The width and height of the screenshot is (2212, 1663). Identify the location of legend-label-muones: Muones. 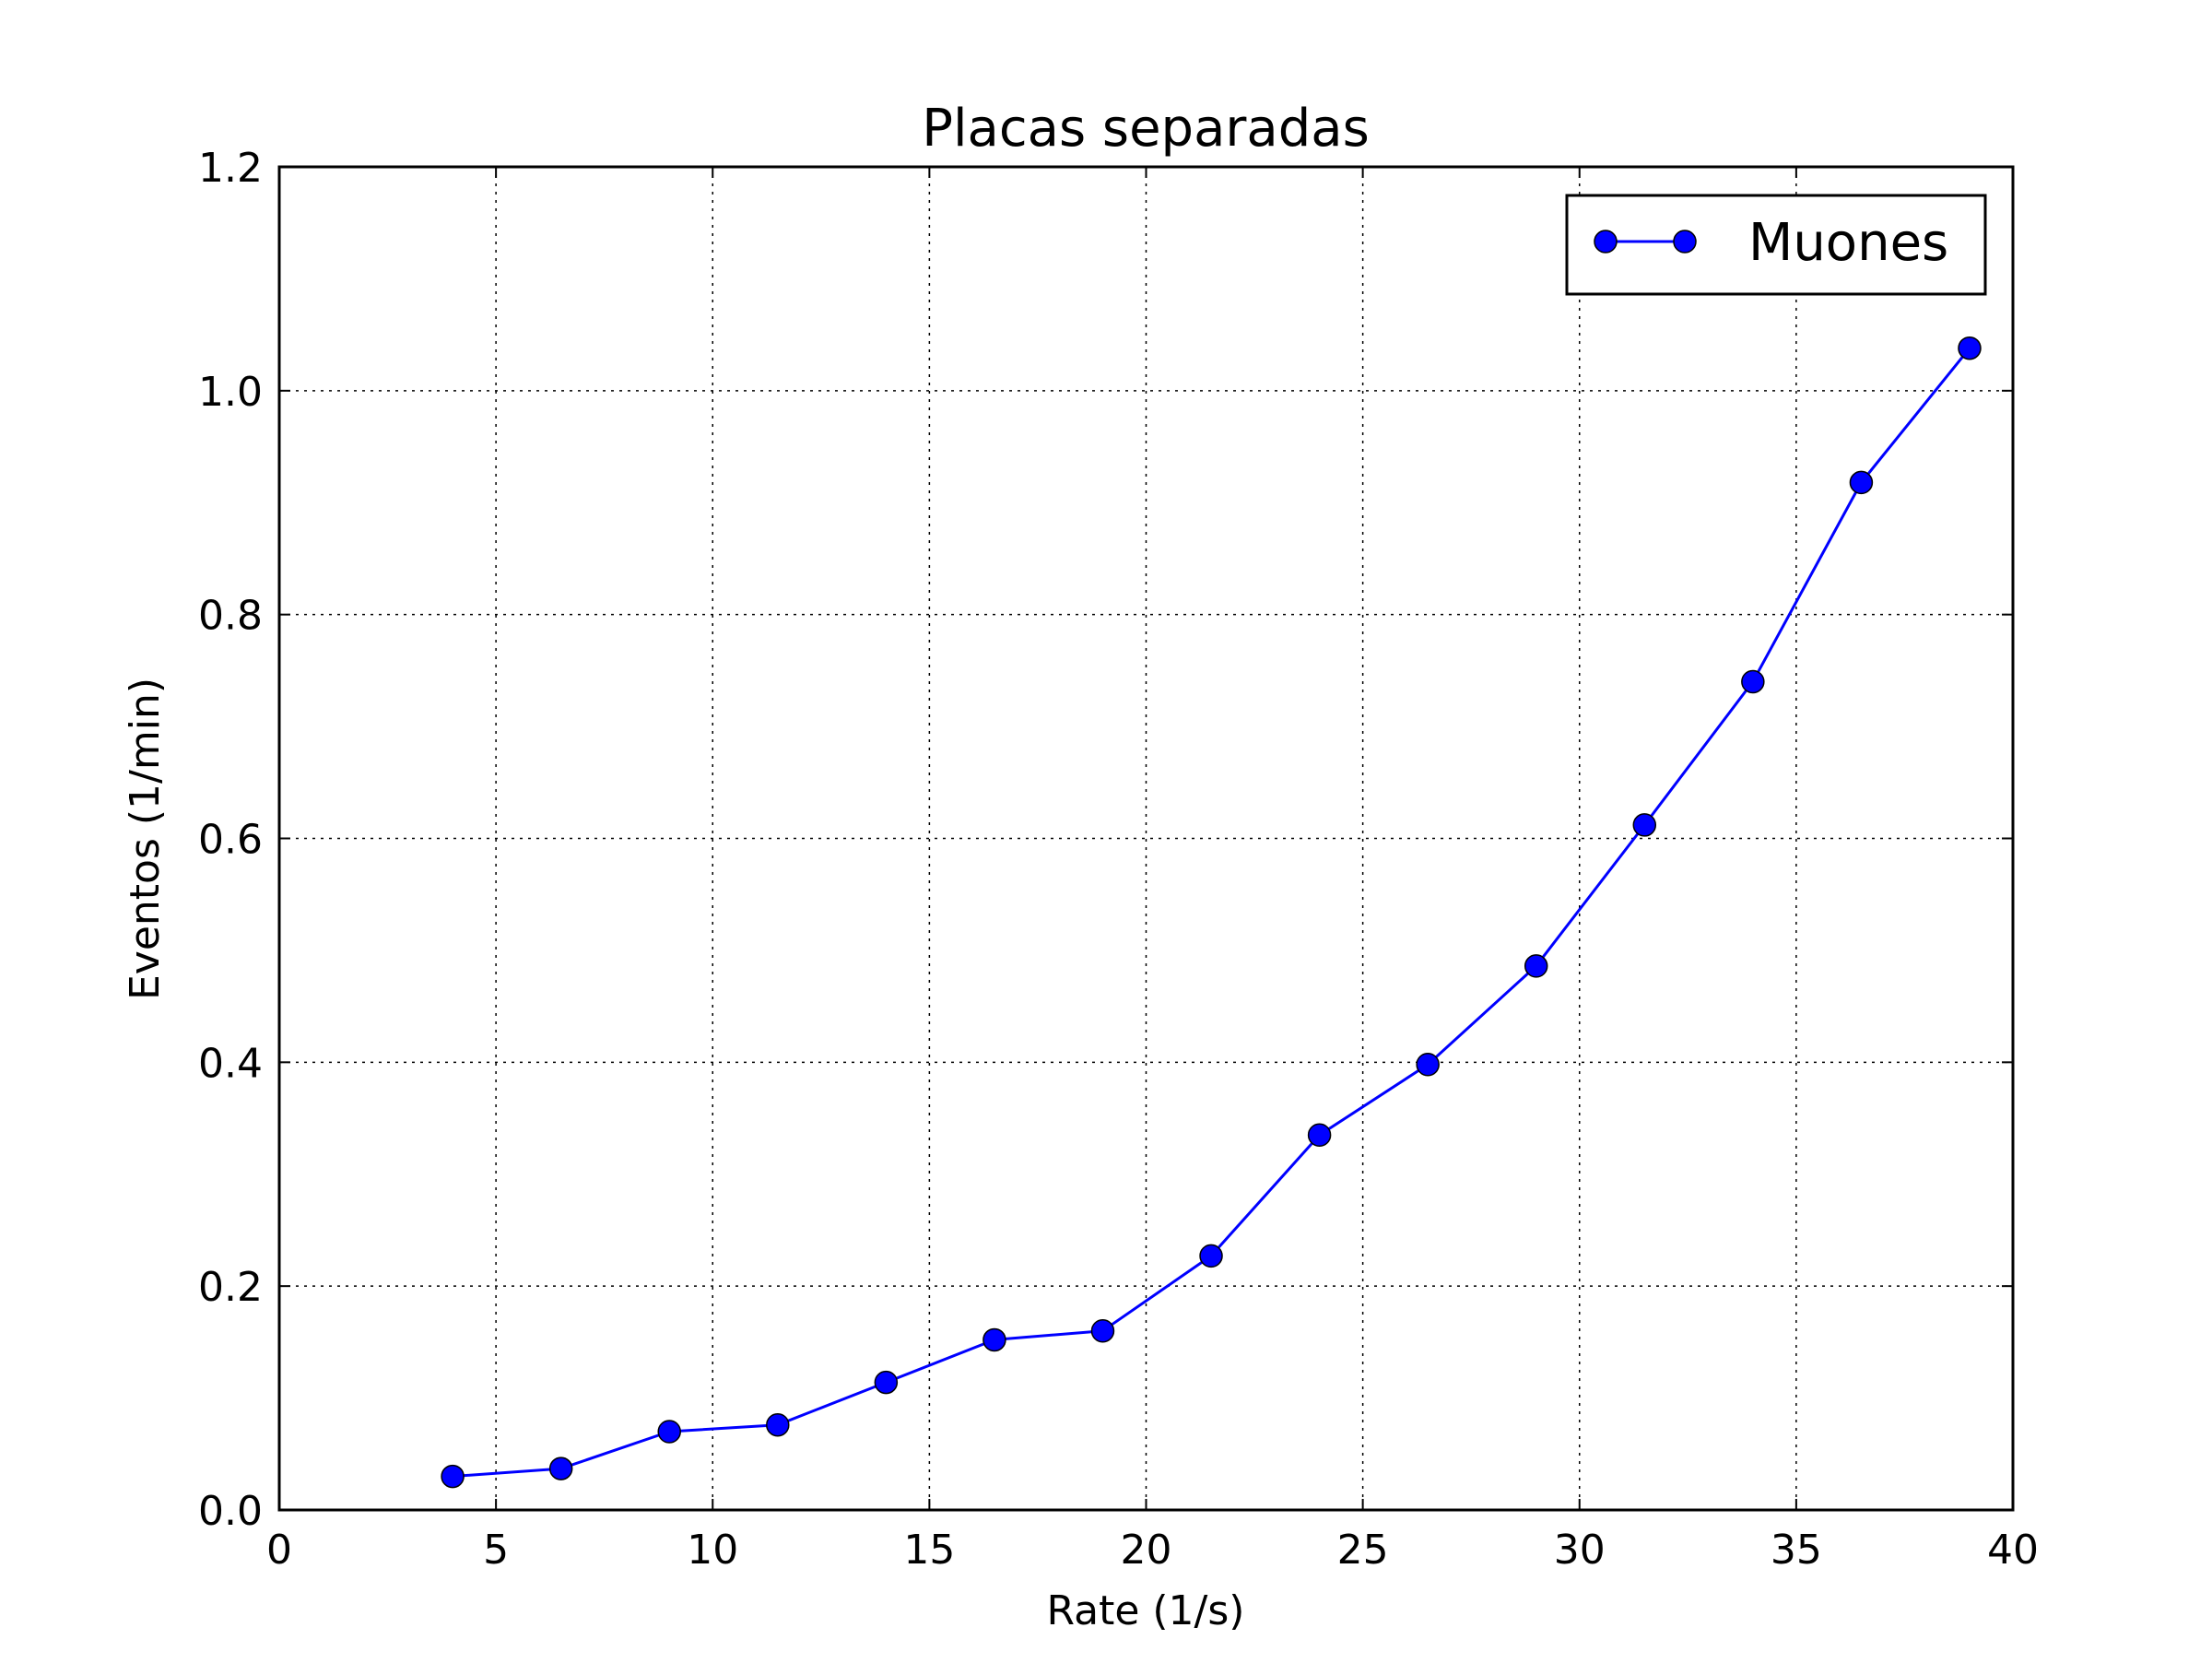
(1848, 243).